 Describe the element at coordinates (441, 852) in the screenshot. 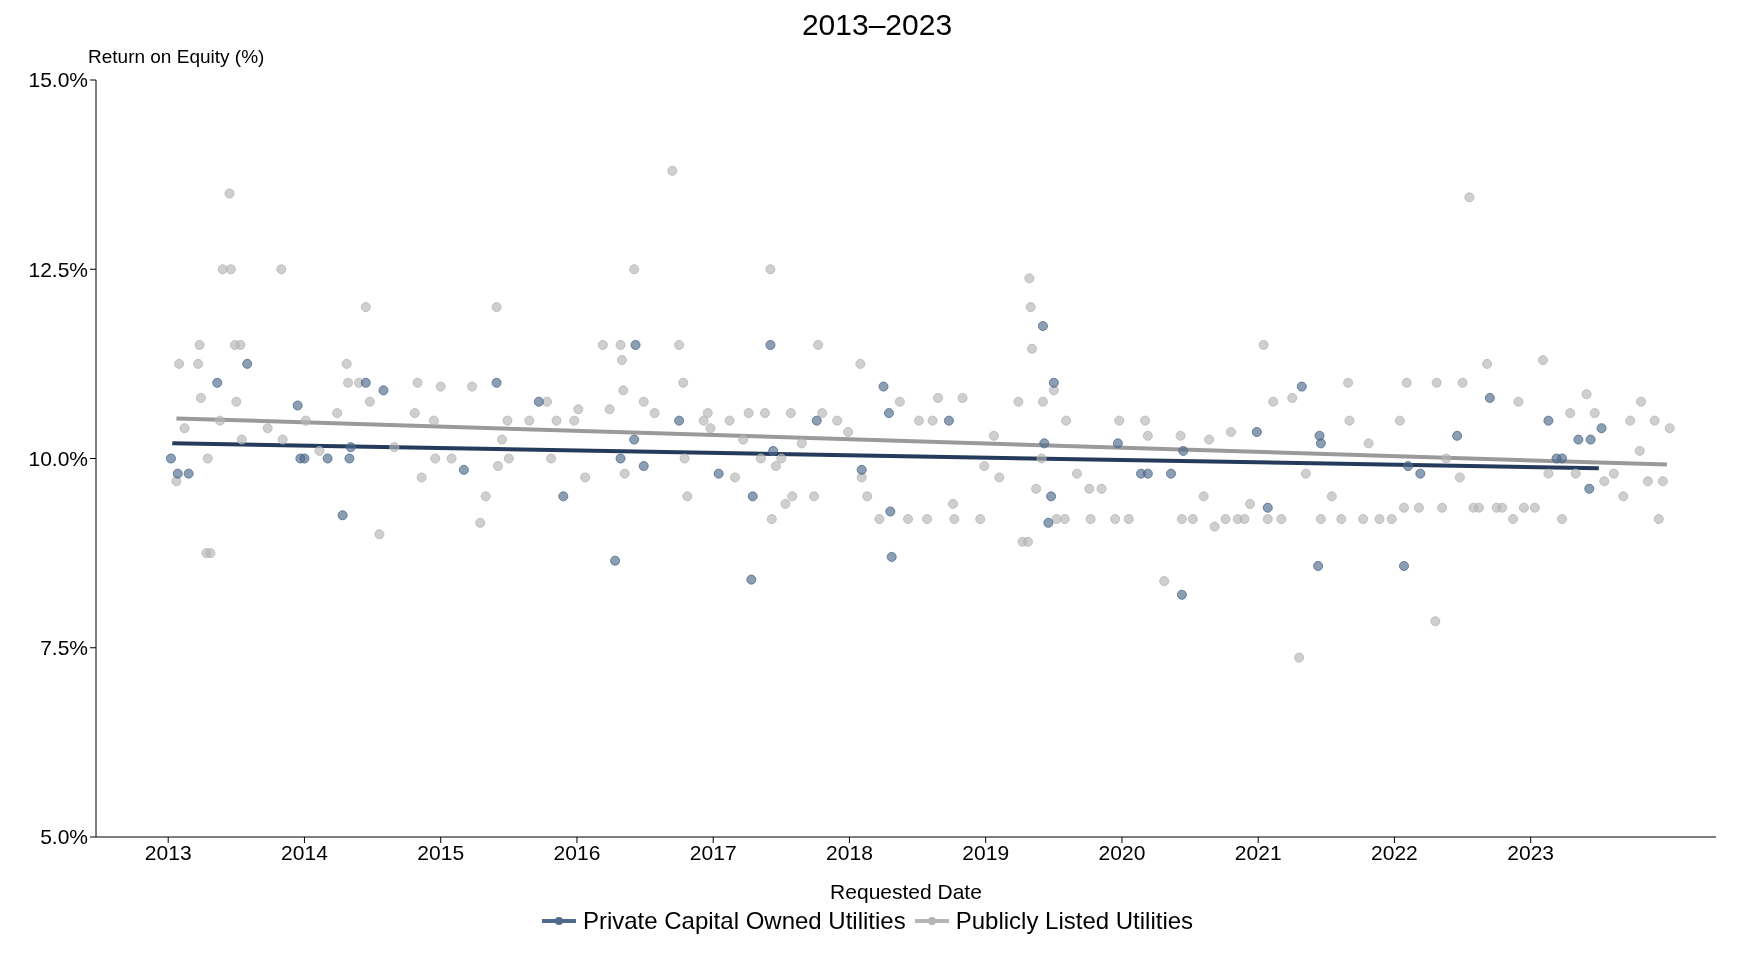

I see `x-tick-label: 2015` at that location.